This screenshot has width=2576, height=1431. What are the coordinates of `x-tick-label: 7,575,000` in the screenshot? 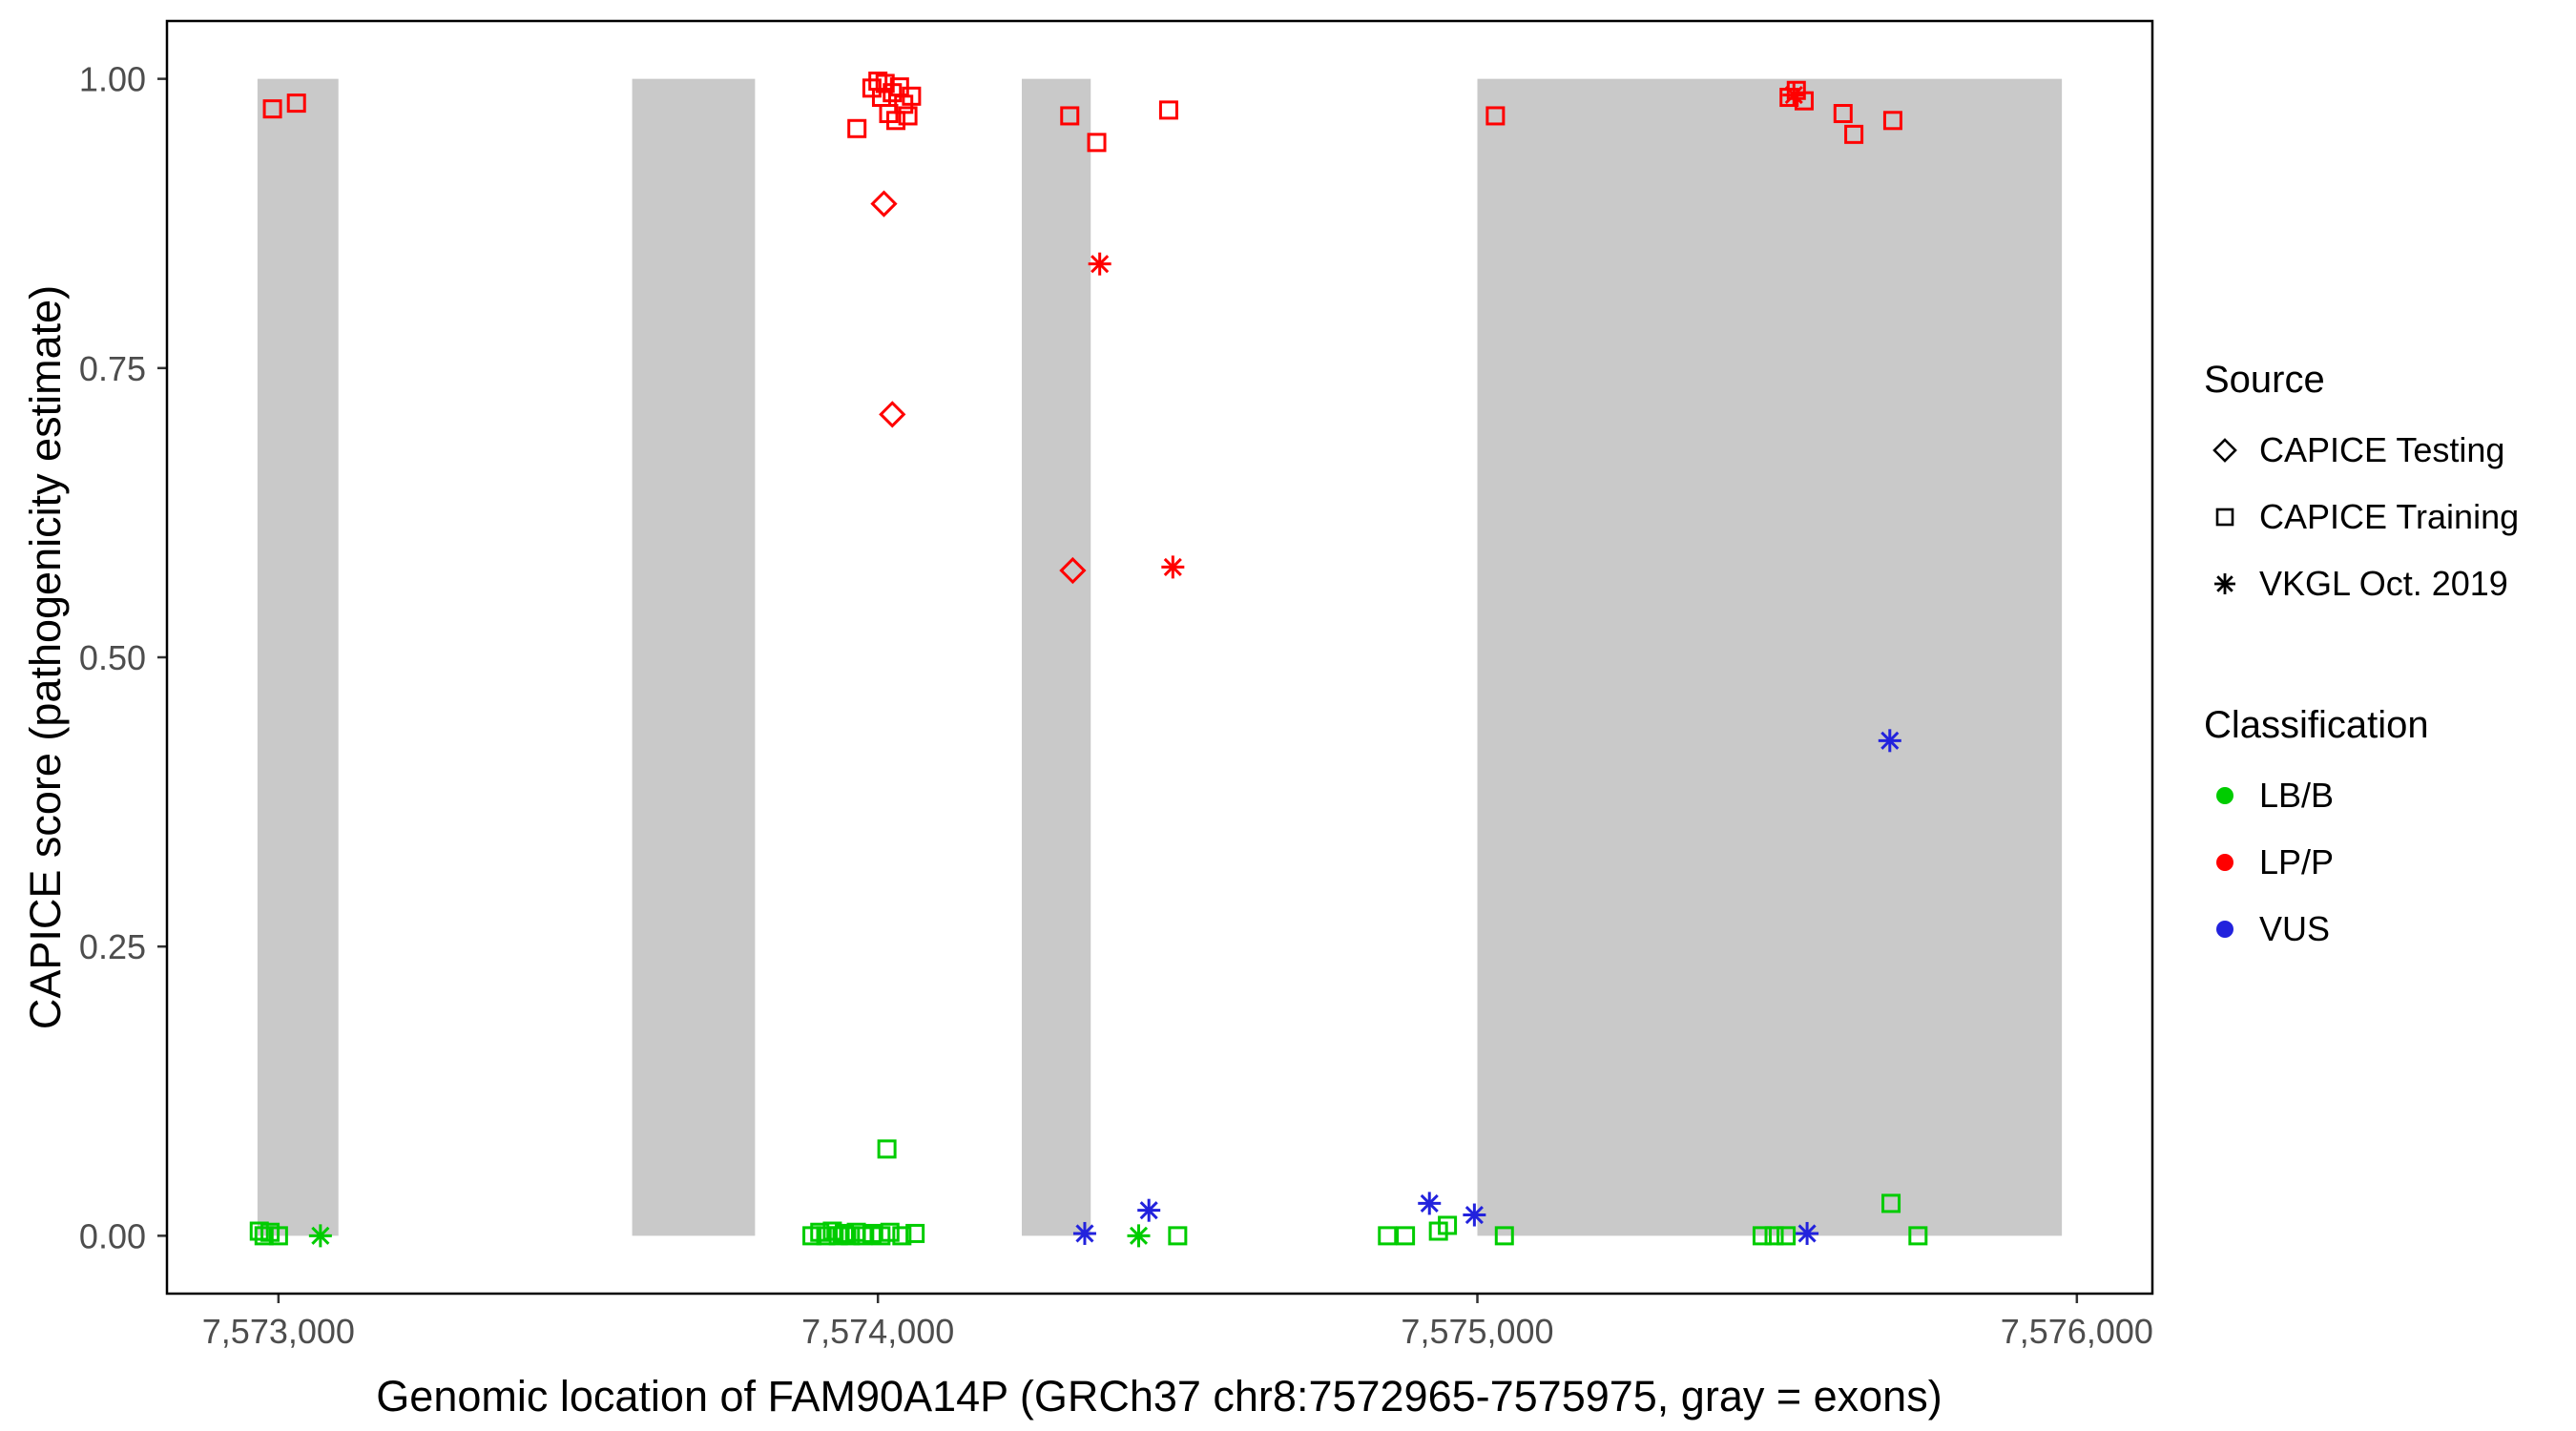 It's located at (1477, 1331).